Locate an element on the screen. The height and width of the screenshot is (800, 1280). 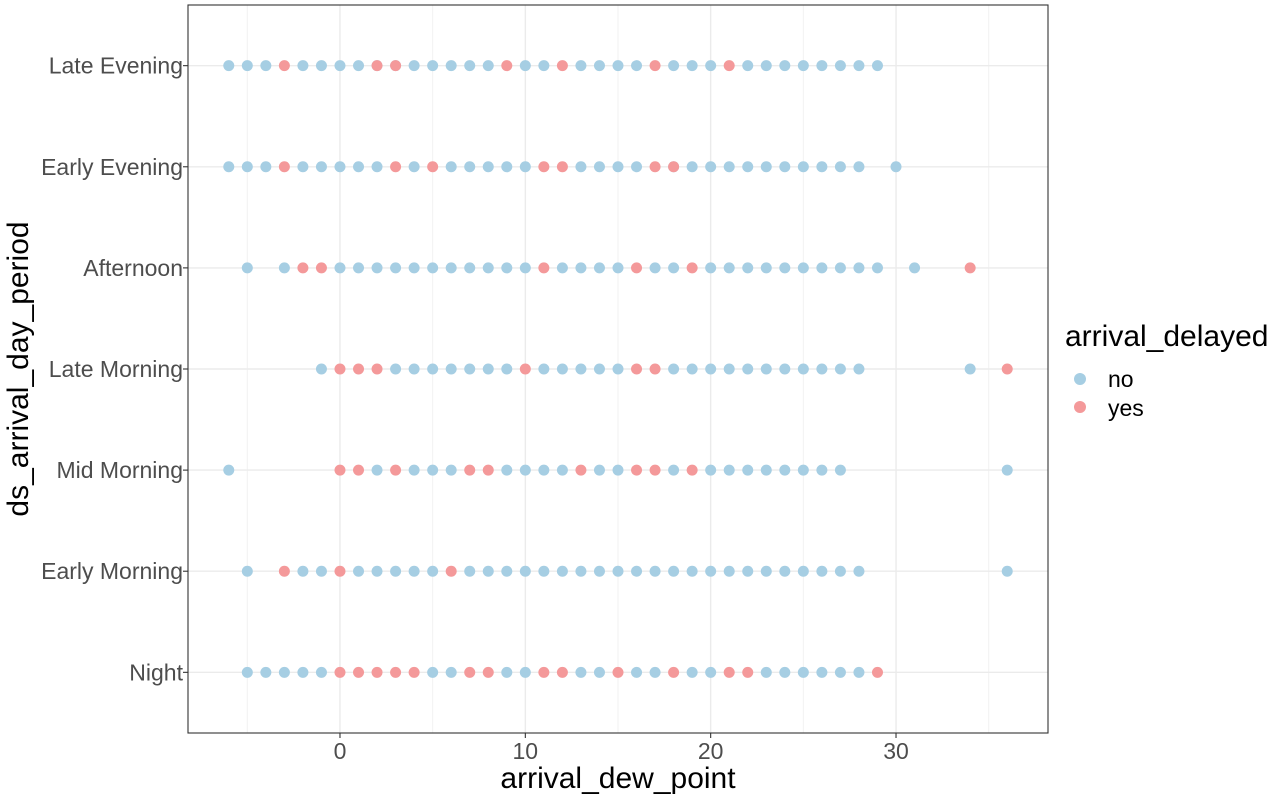
x-tick-label: 20 is located at coordinates (711, 751).